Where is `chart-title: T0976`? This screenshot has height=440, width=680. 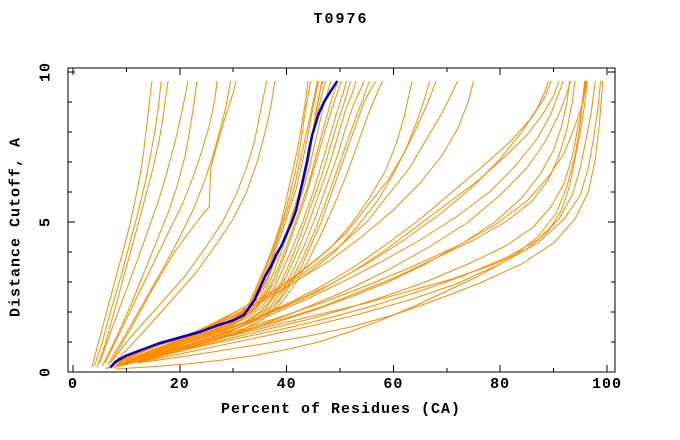 chart-title: T0976 is located at coordinates (341, 19).